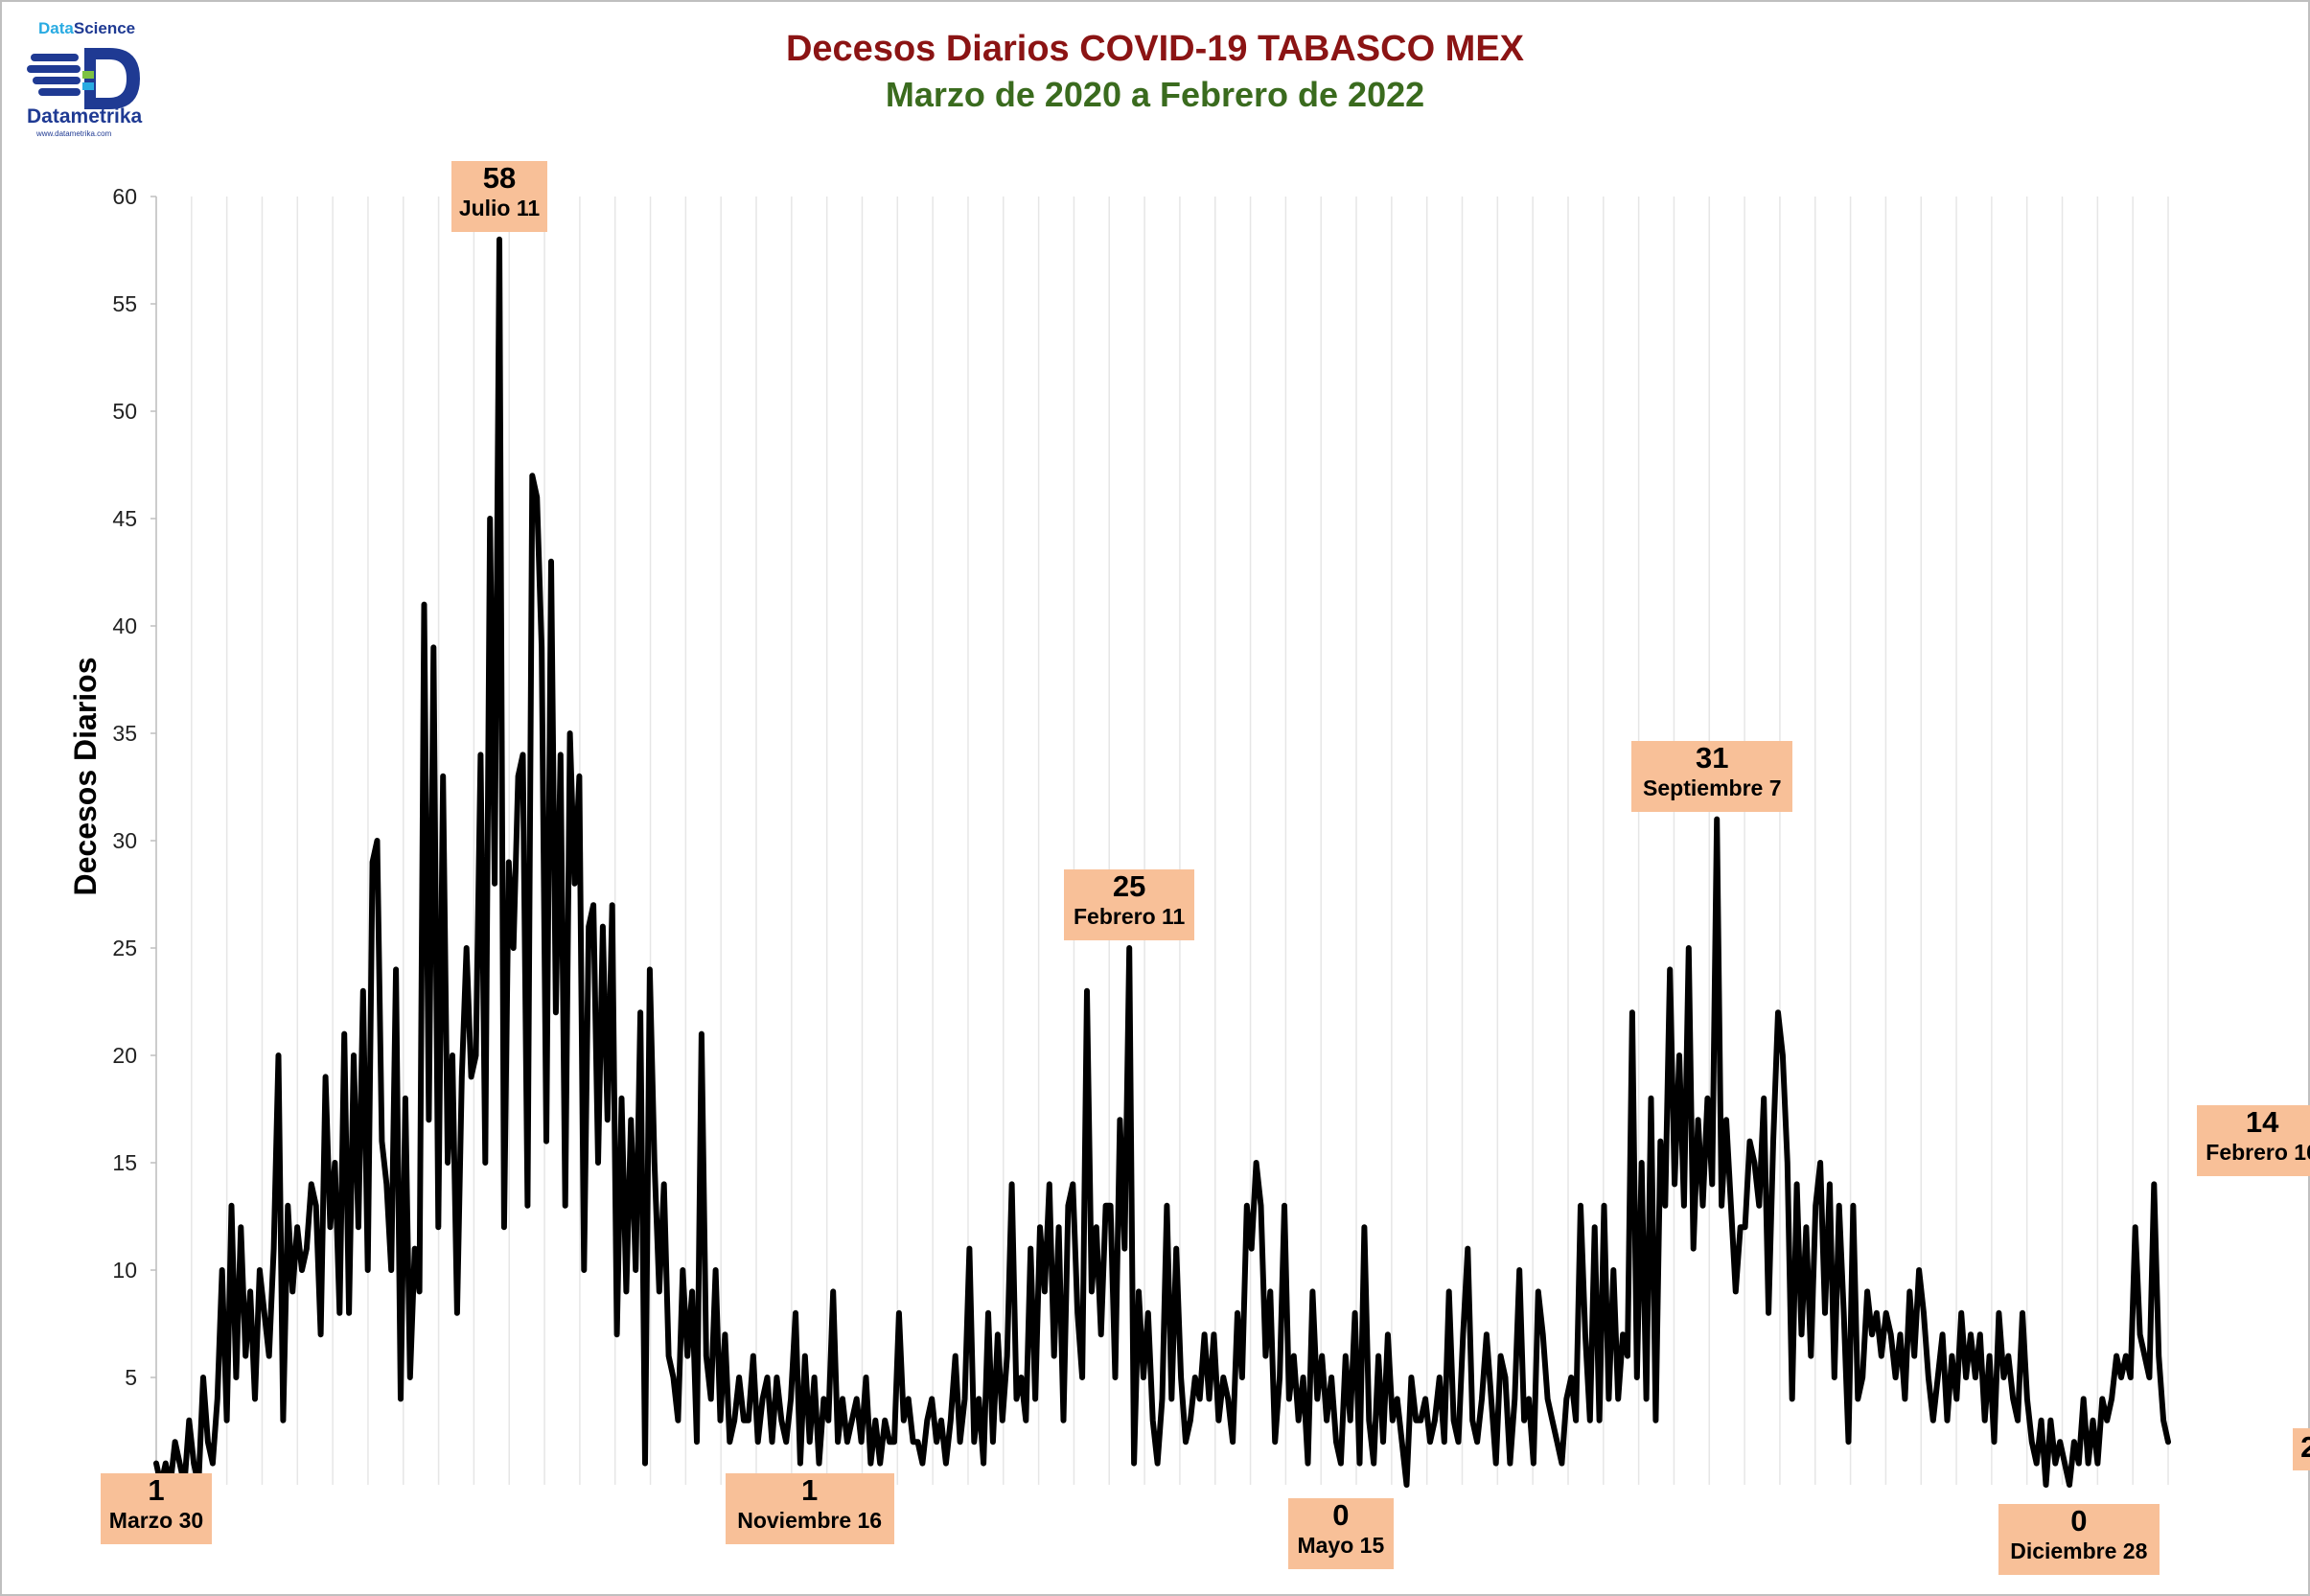 Image resolution: width=2310 pixels, height=1596 pixels. What do you see at coordinates (125, 625) in the screenshot?
I see `y-tick-label: 40` at bounding box center [125, 625].